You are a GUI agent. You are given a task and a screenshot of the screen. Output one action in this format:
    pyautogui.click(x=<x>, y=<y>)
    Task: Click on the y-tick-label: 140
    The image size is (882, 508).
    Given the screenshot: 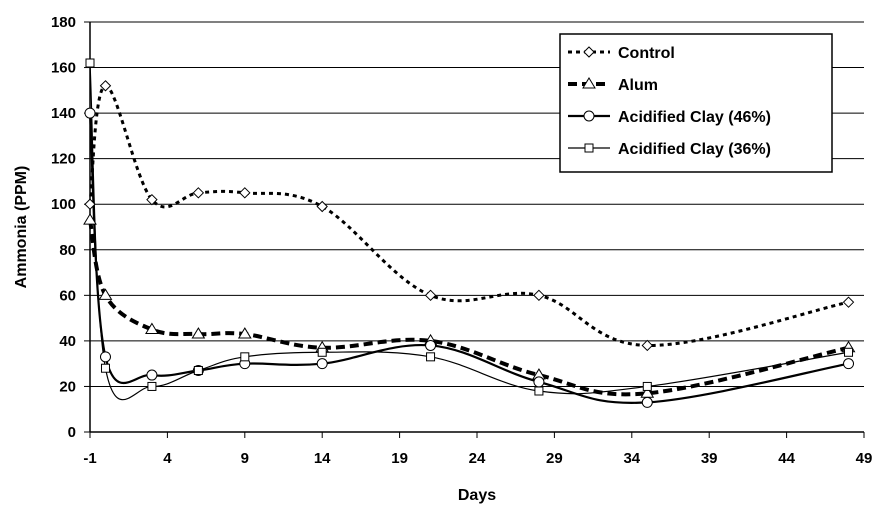 What is the action you would take?
    pyautogui.click(x=63, y=113)
    